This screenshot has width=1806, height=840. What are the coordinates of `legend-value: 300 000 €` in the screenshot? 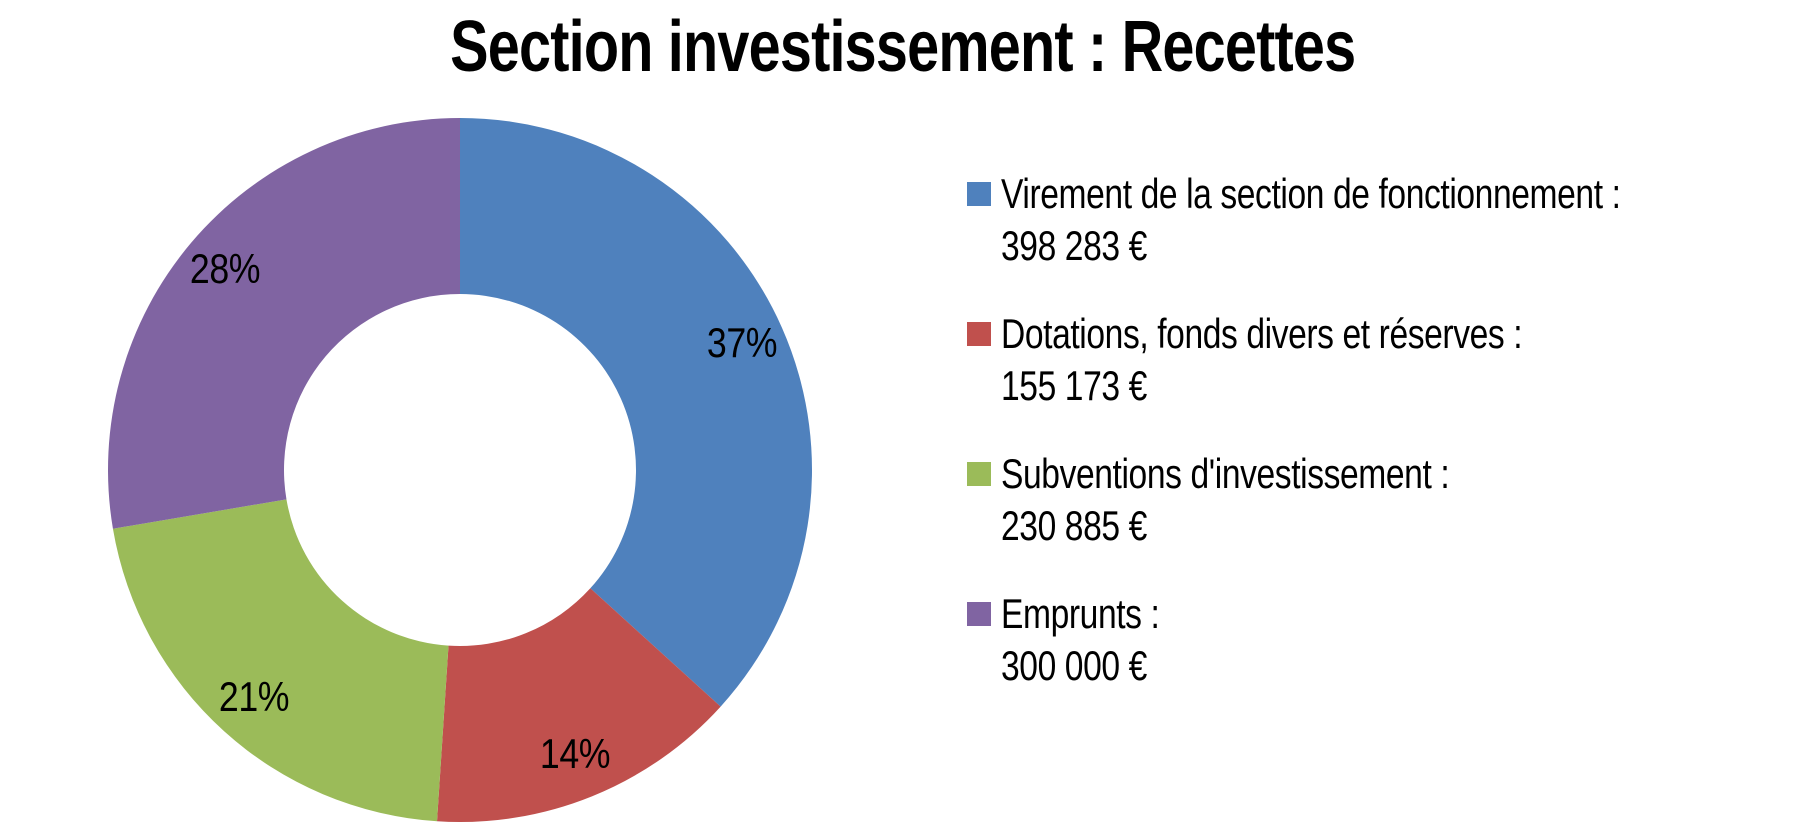 It's located at (1100, 666).